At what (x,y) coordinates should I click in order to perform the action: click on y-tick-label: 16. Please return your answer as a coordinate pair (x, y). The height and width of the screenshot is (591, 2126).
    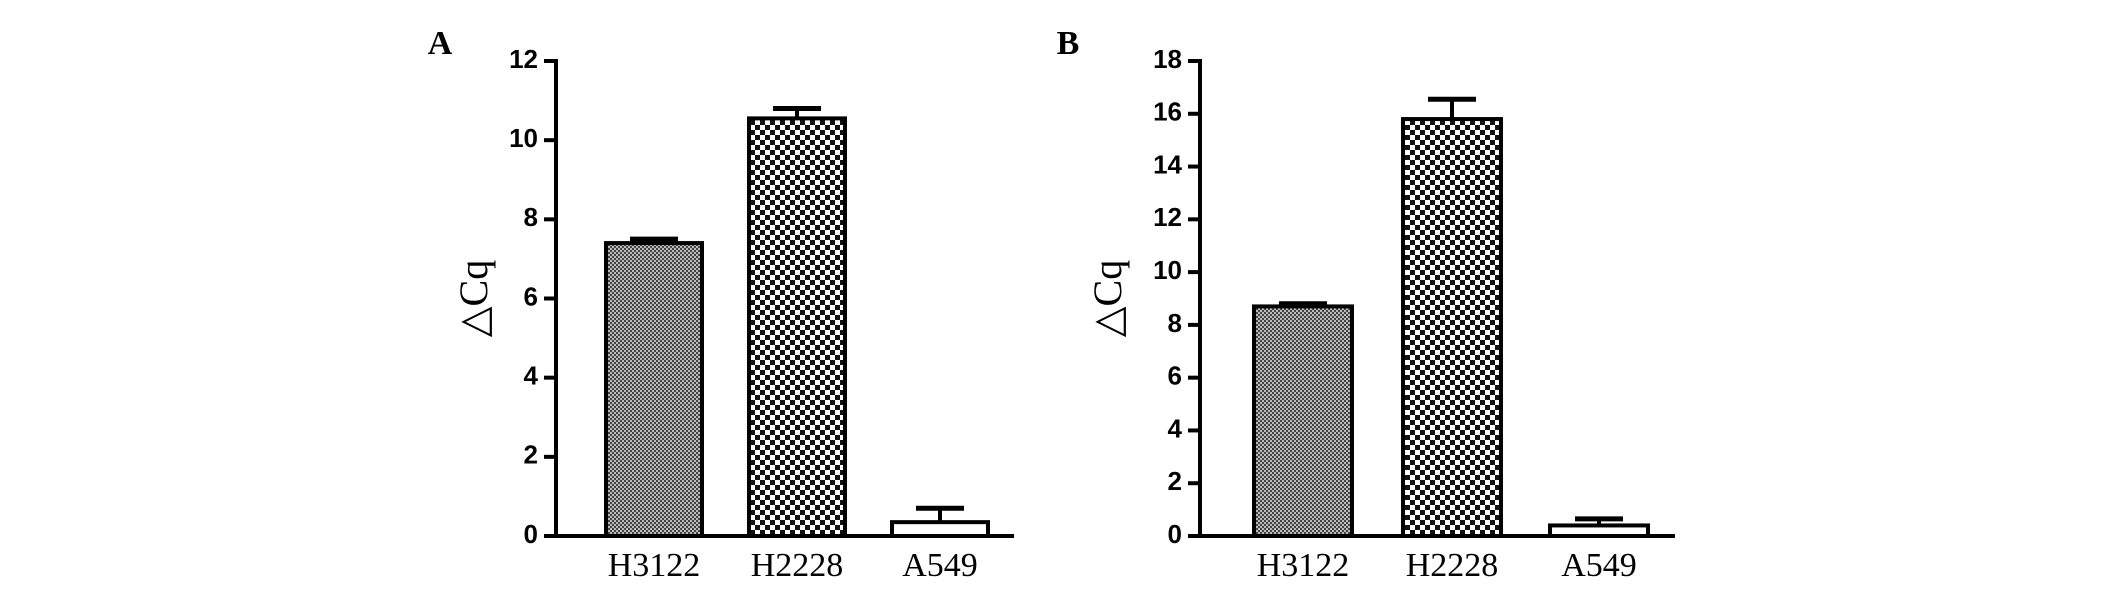
    Looking at the image, I should click on (1167, 112).